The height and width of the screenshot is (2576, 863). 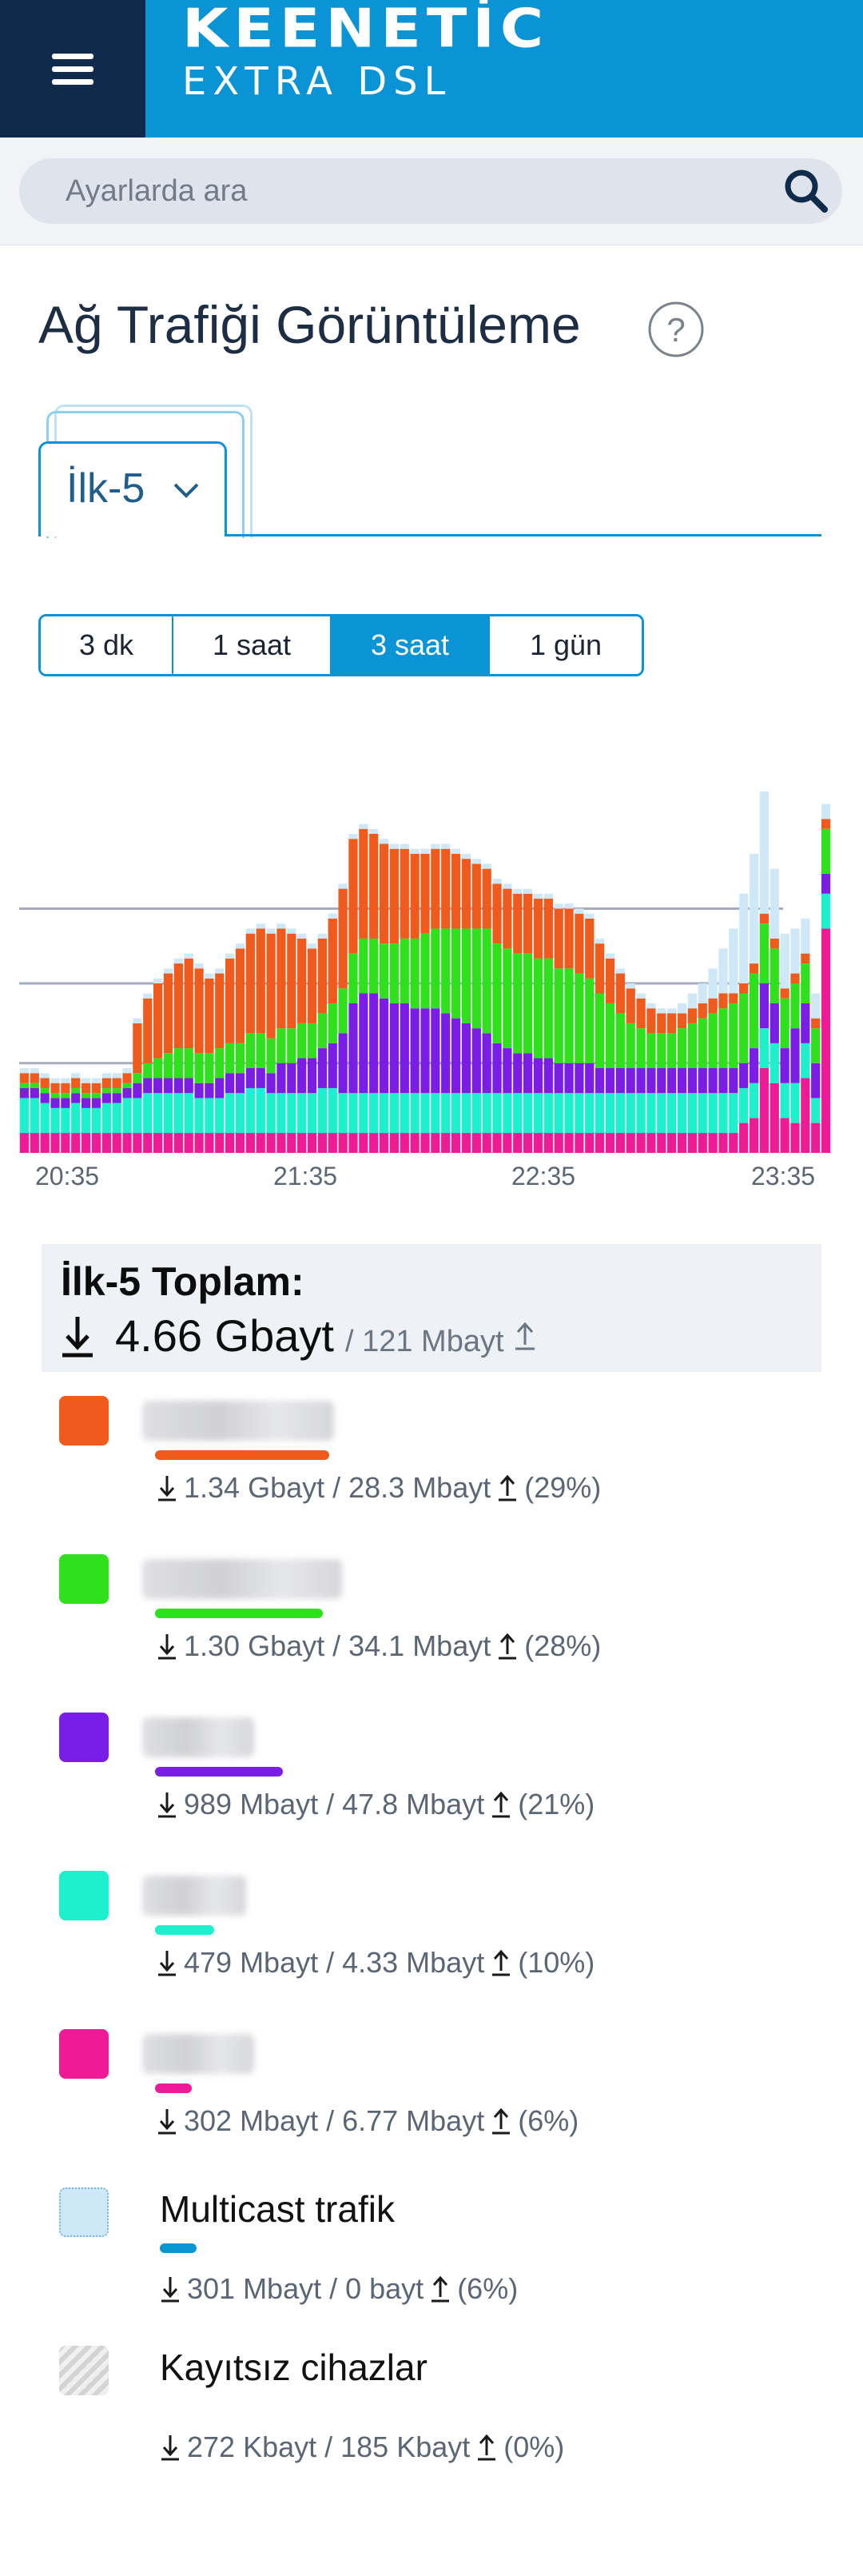 What do you see at coordinates (806, 191) in the screenshot?
I see `search-icon` at bounding box center [806, 191].